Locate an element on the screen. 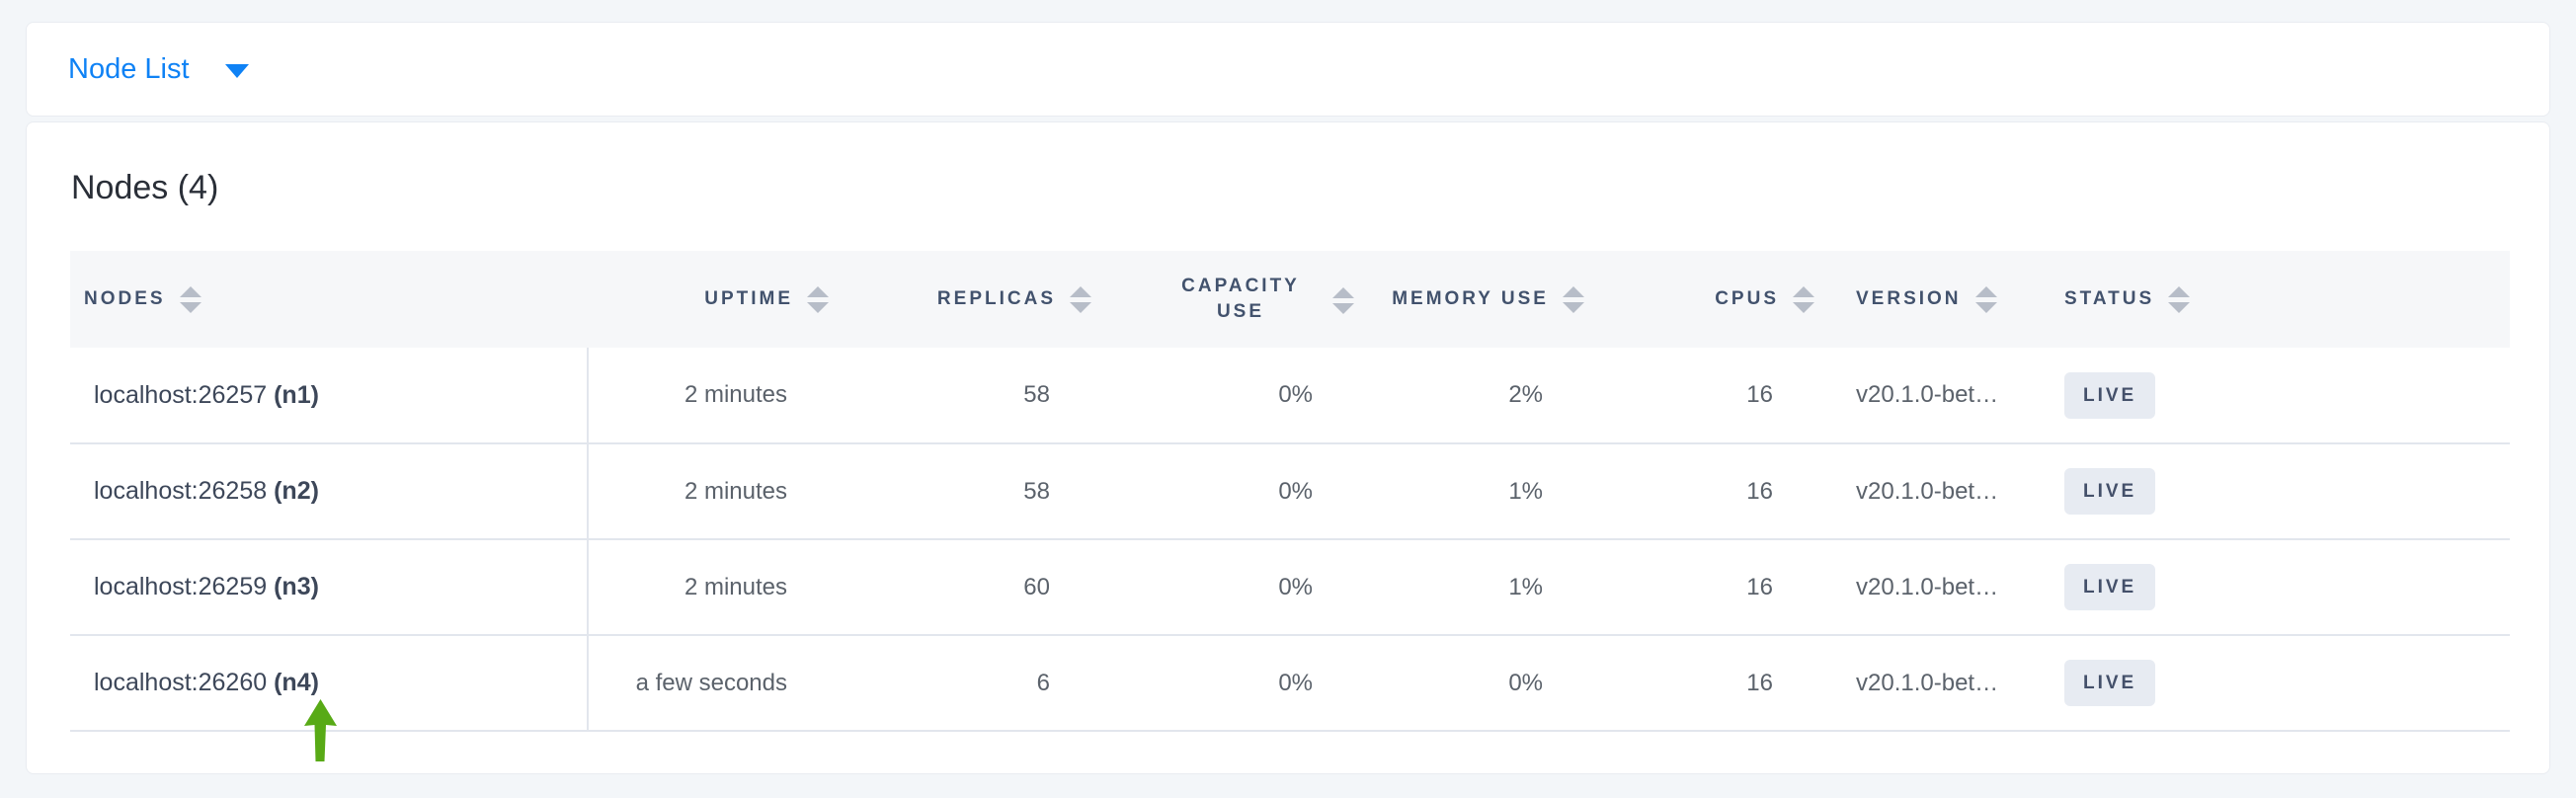 This screenshot has width=2576, height=798. column-header-nodes: NODES is located at coordinates (329, 299).